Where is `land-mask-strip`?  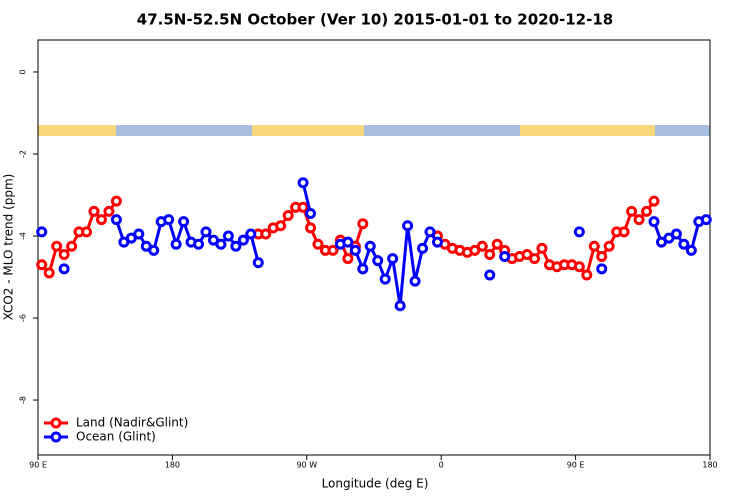 land-mask-strip is located at coordinates (374, 130).